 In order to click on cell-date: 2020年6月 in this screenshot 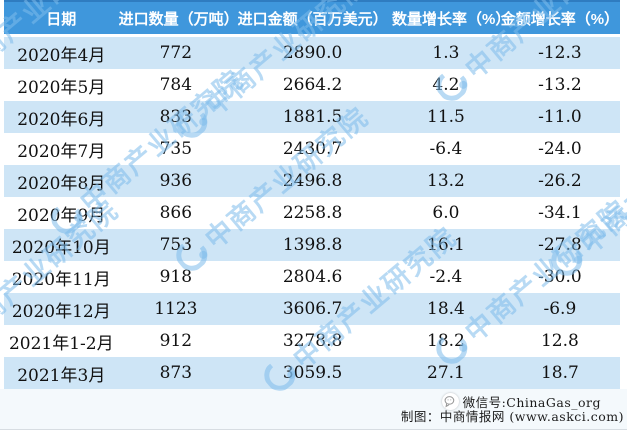, I will do `click(61, 119)`.